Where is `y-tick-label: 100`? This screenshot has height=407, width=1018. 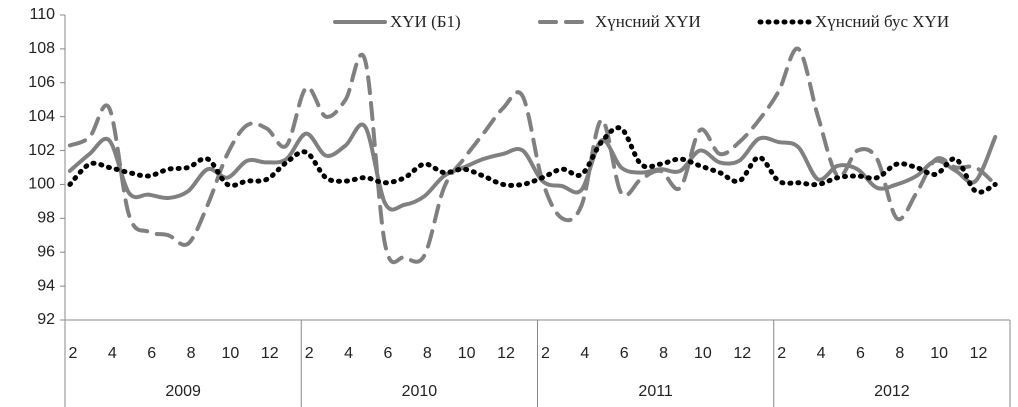 y-tick-label: 100 is located at coordinates (41, 184).